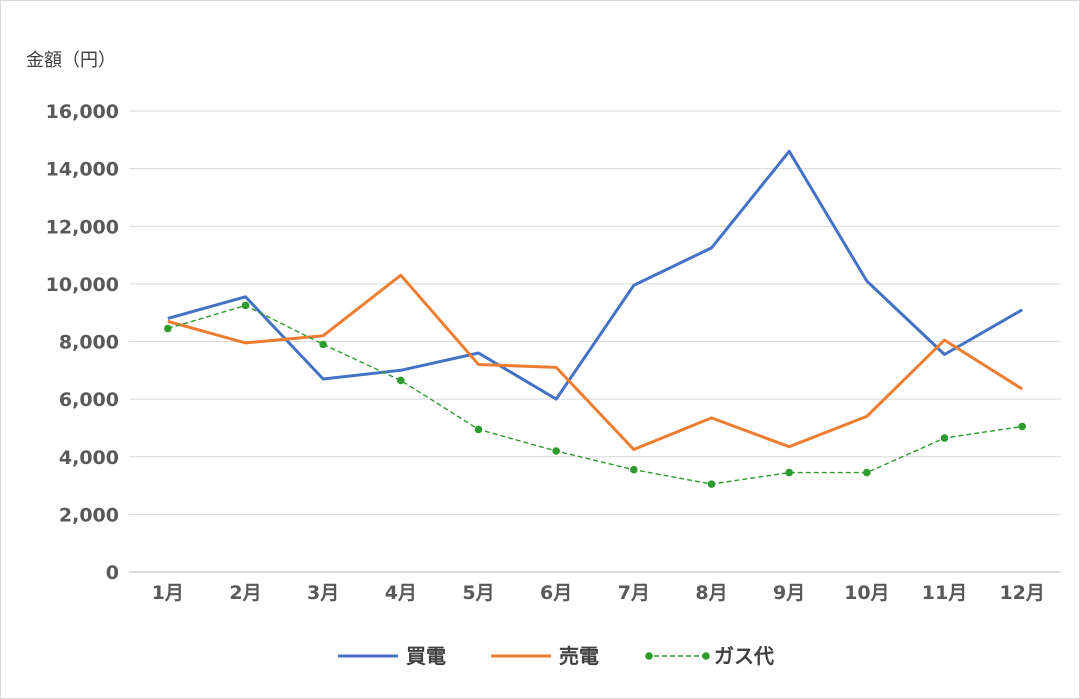 The width and height of the screenshot is (1080, 699). Describe the element at coordinates (1021, 593) in the screenshot. I see `x-tick-label: 12月` at that location.